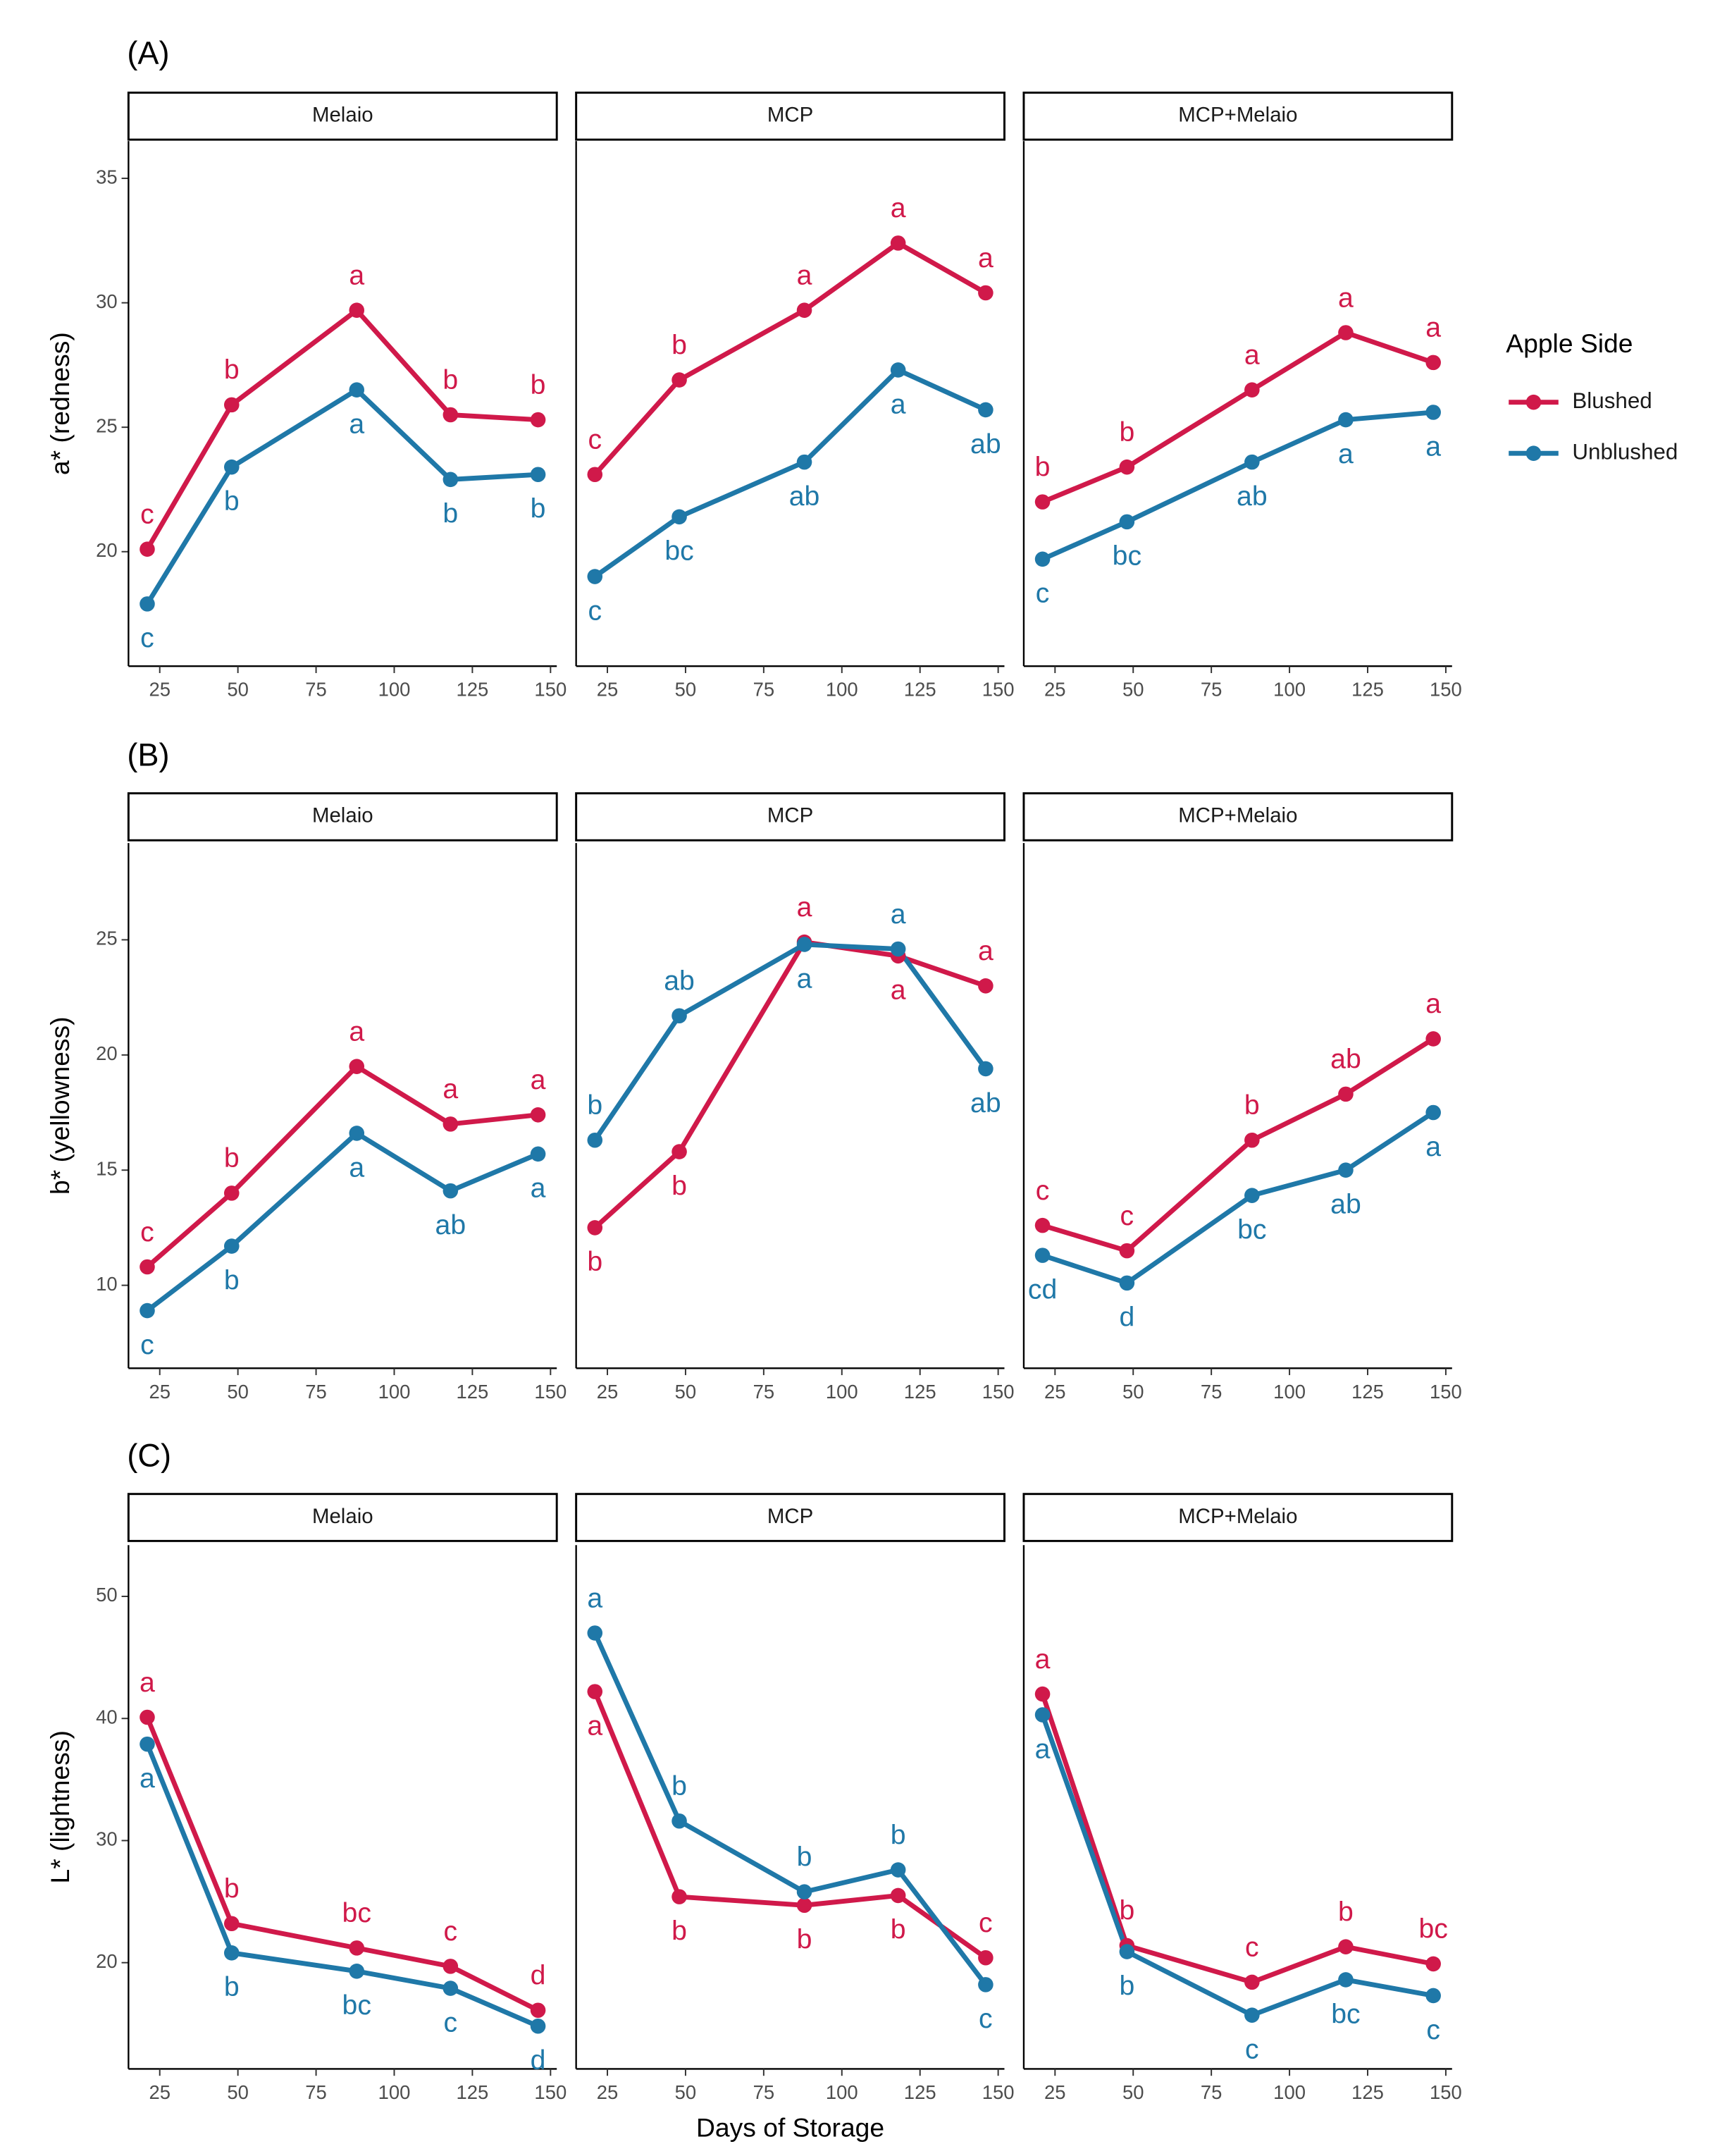  Describe the element at coordinates (60, 403) in the screenshot. I see `y-axis-label: a* (redness)` at that location.